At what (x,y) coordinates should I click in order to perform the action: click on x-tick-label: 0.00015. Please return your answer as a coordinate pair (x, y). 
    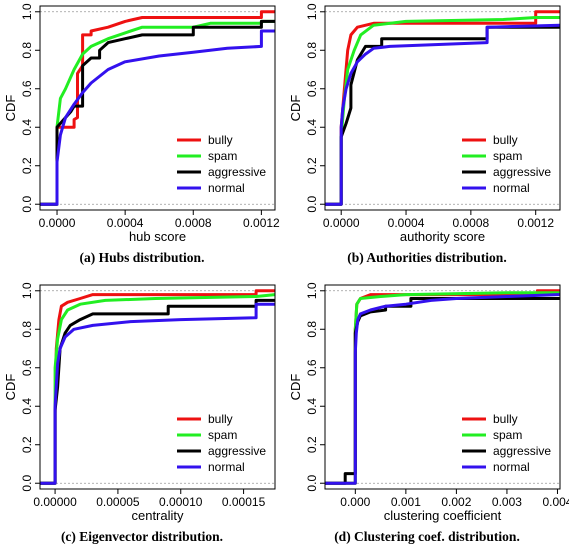
    Looking at the image, I should click on (244, 502).